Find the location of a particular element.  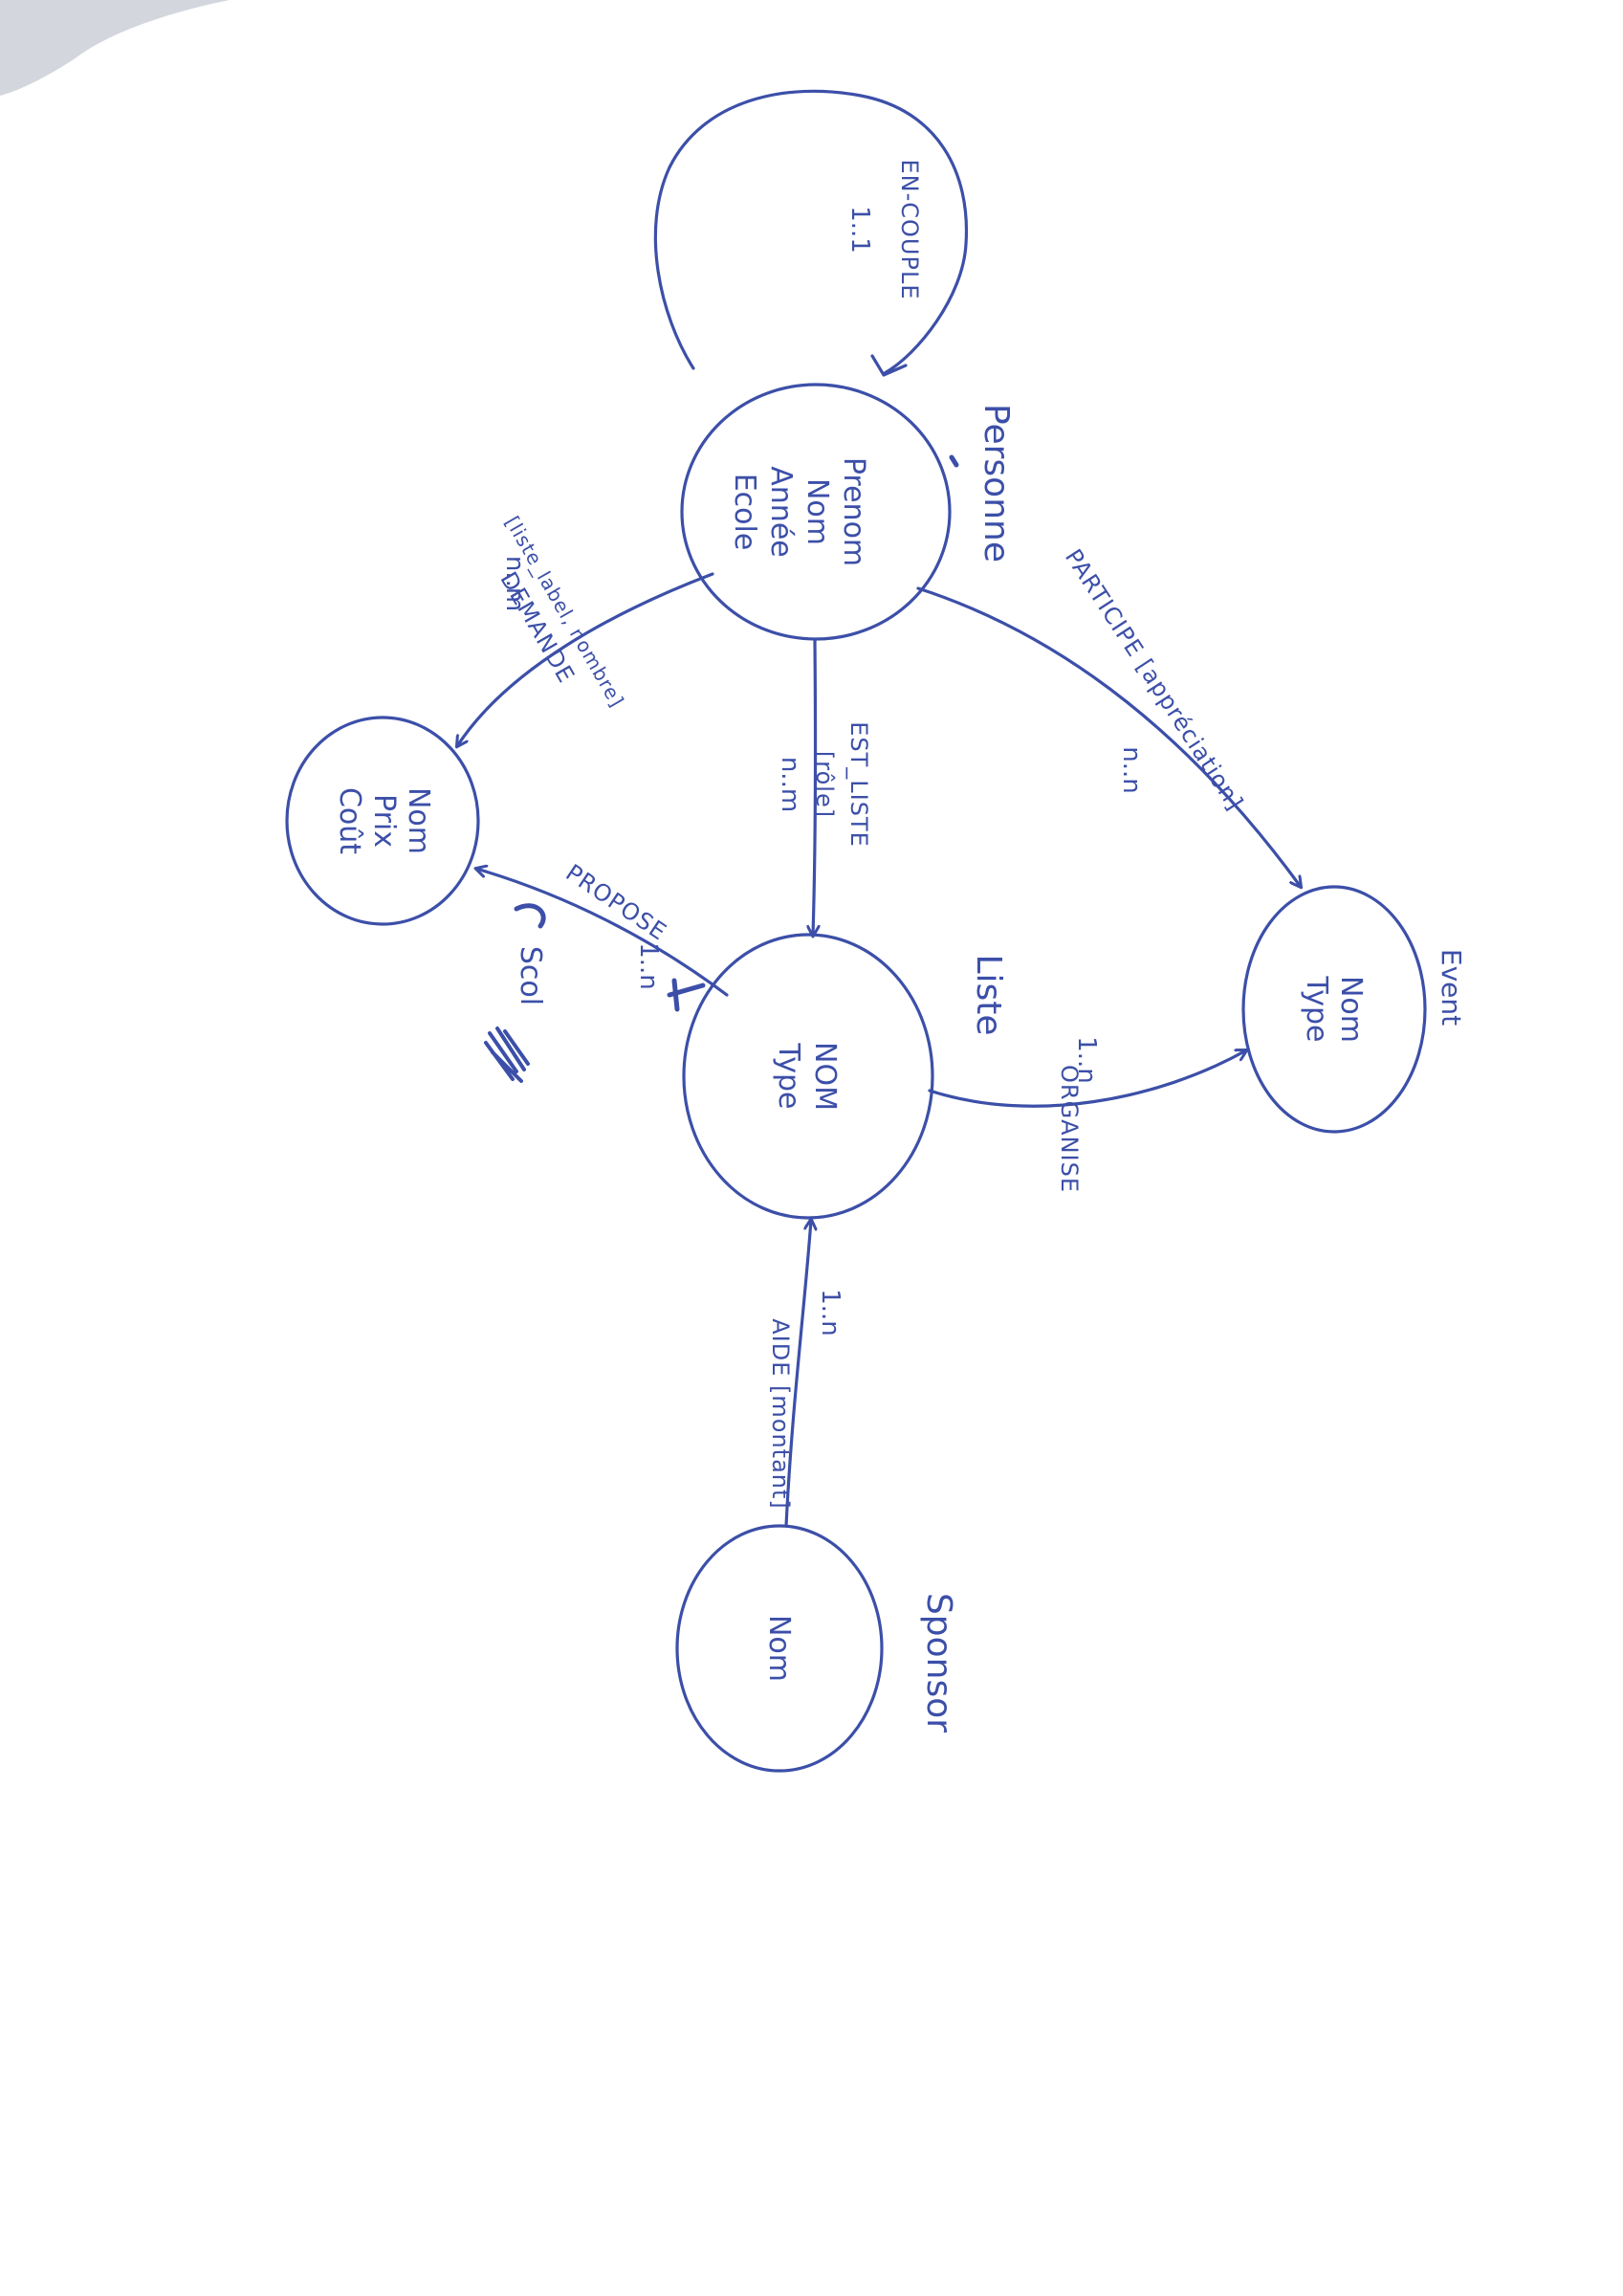

entity-event-circle is located at coordinates (1334, 1009).